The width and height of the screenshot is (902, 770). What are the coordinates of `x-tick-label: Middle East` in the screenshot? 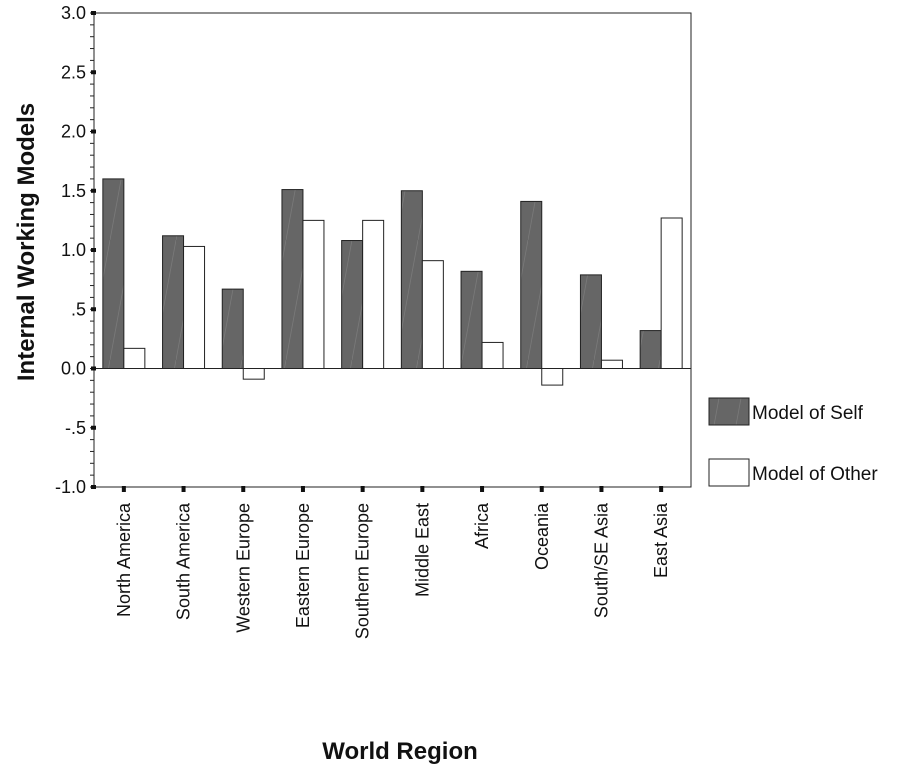 It's located at (422, 550).